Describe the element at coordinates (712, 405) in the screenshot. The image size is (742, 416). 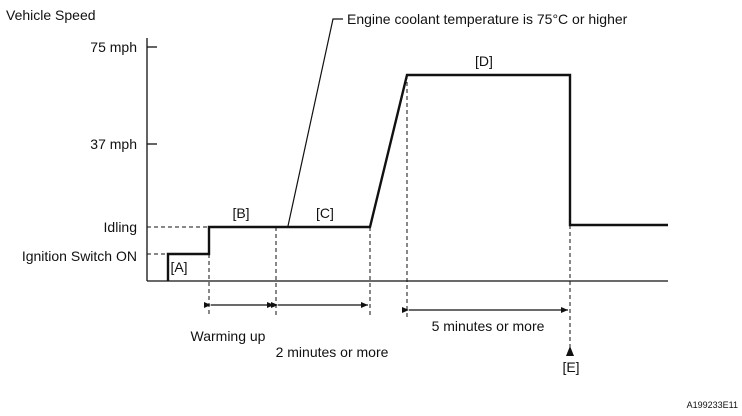
I see `figure-code: A199233E11` at that location.